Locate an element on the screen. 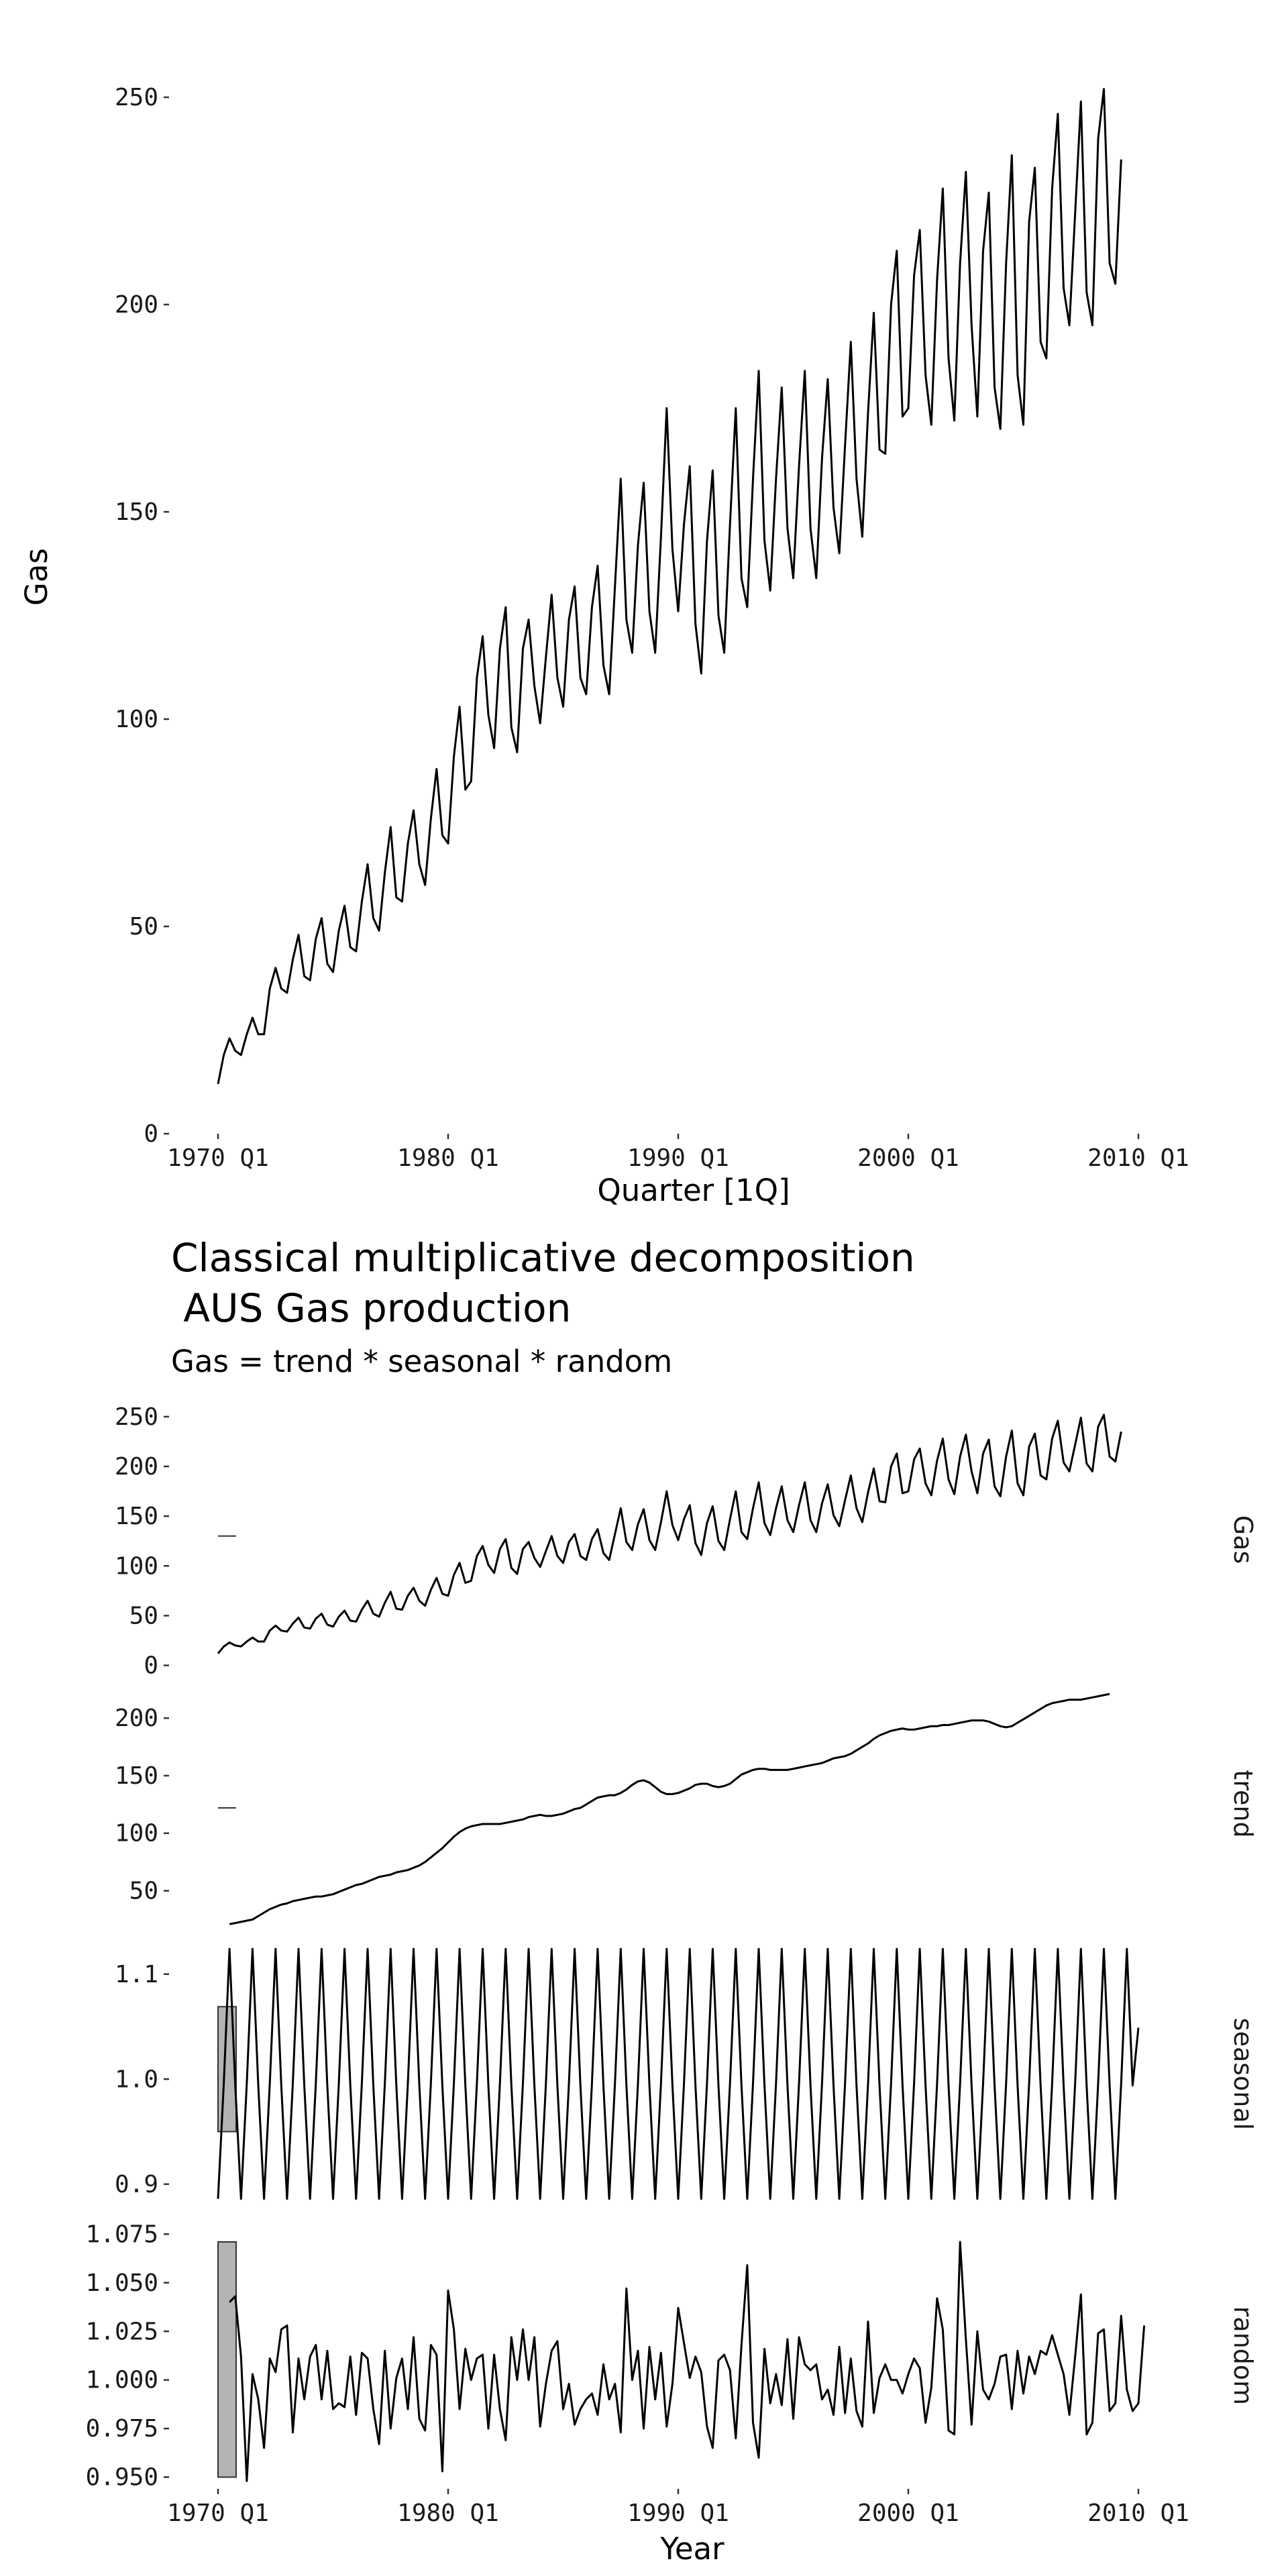 The image size is (1288, 2576). panel-Gas: 0 50 100 150 200 250 Gas is located at coordinates (686, 1541).